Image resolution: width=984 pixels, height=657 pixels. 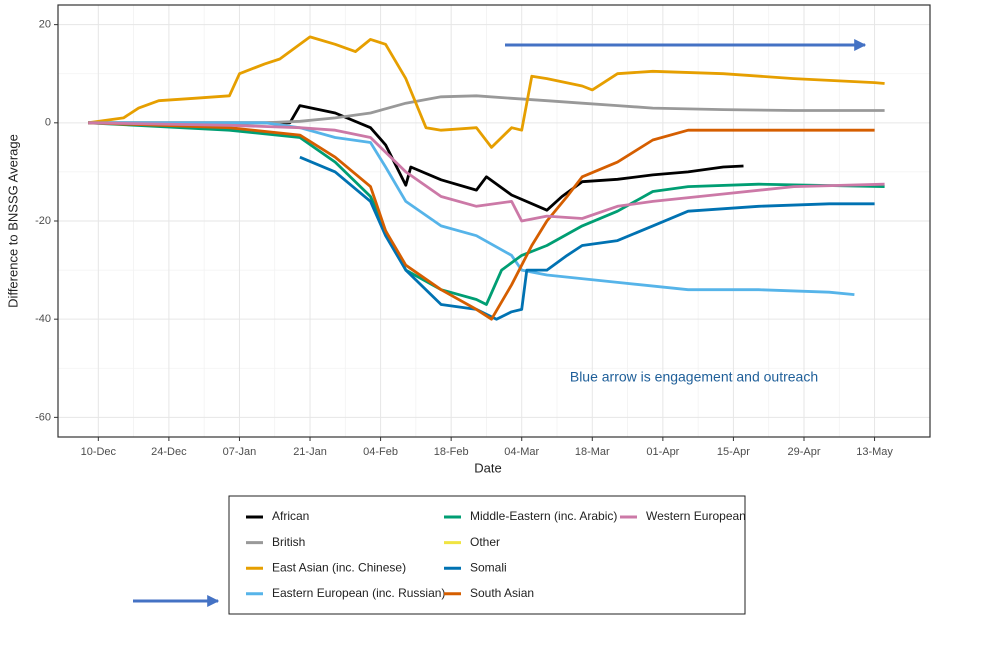 I want to click on annotation: Blue arrow is engagement and outreach, so click(x=694, y=377).